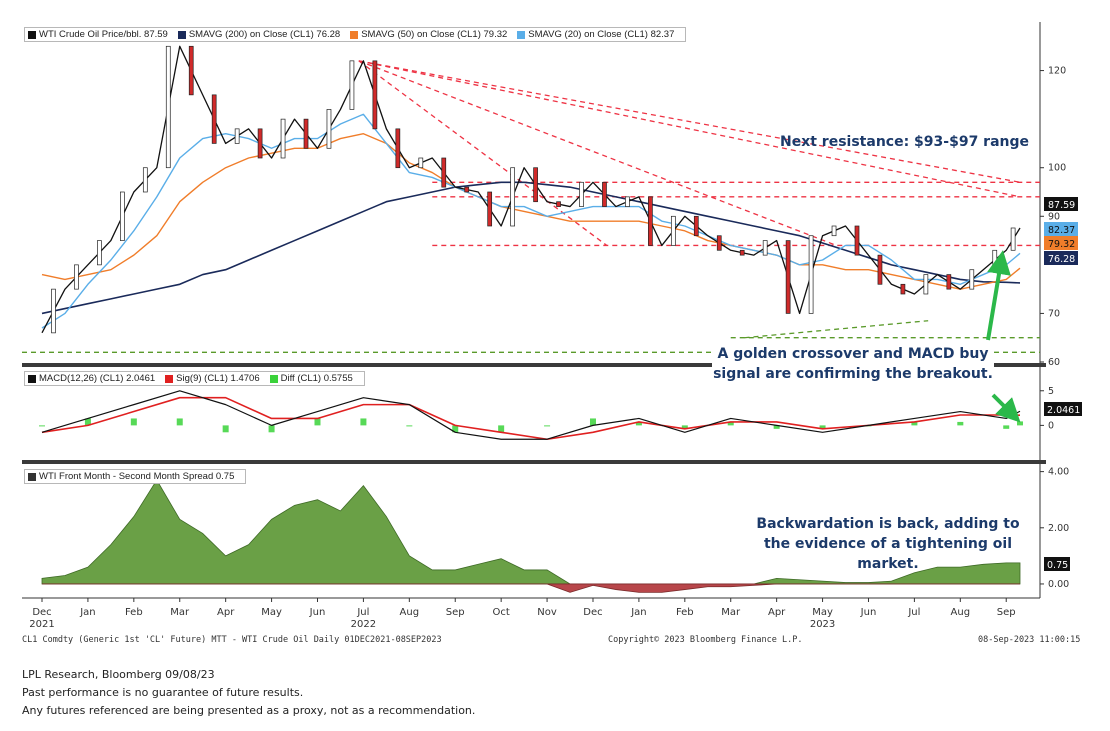 This screenshot has width=1110, height=731. What do you see at coordinates (731, 612) in the screenshot?
I see `x-tick-label: Mar` at bounding box center [731, 612].